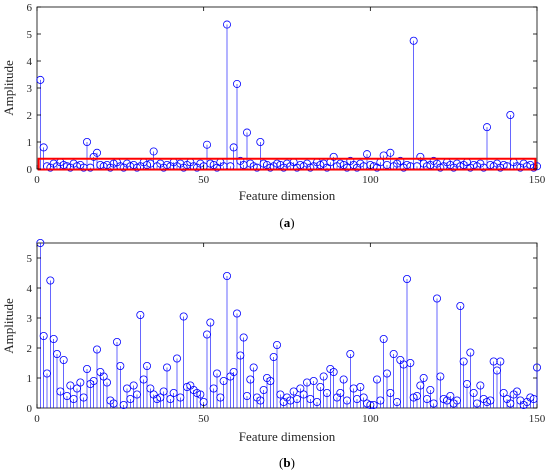 The width and height of the screenshot is (550, 472). I want to click on x-tick-label: 150, so click(537, 419).